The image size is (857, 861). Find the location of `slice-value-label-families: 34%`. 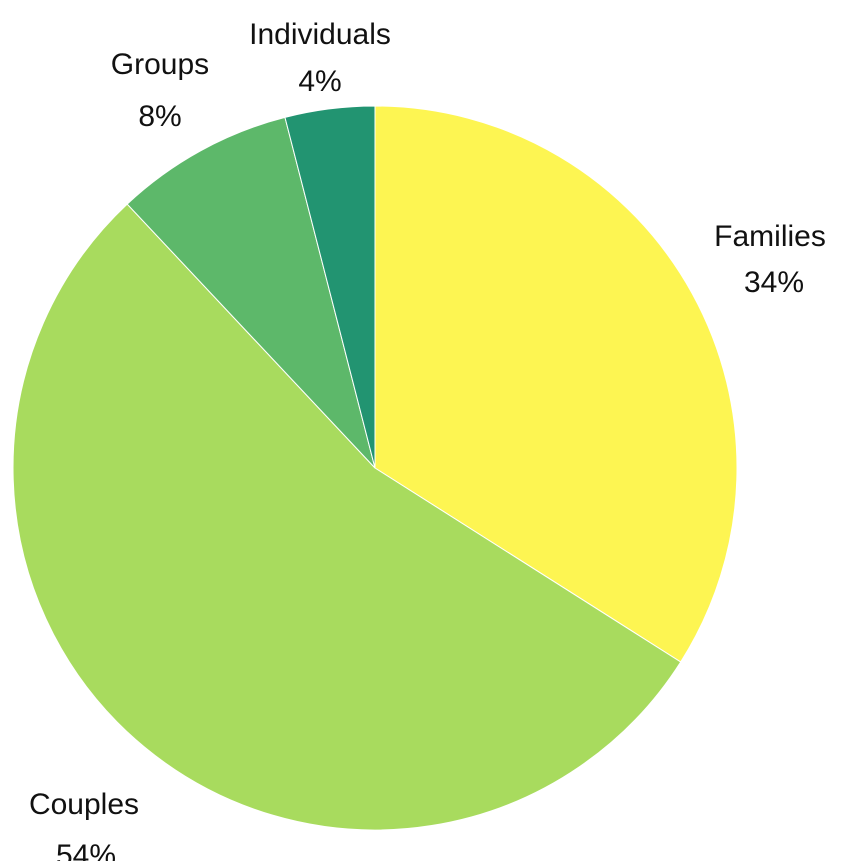

slice-value-label-families: 34% is located at coordinates (774, 282).